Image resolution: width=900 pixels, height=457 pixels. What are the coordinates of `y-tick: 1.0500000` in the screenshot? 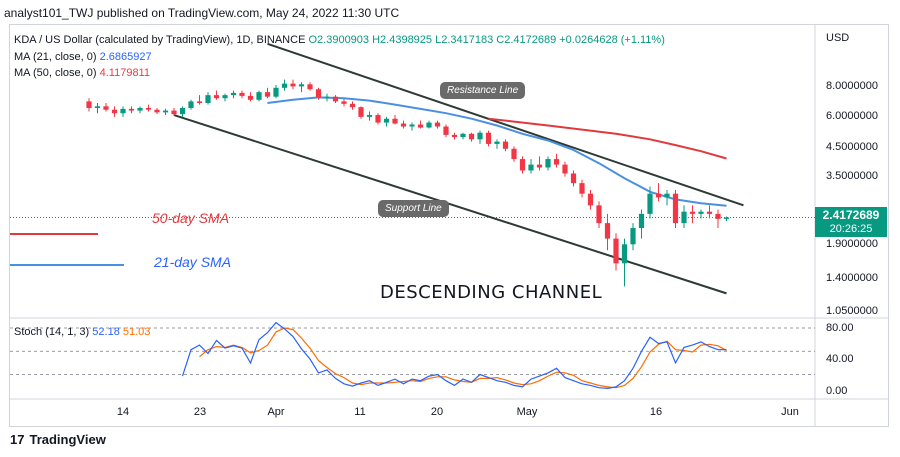 It's located at (852, 311).